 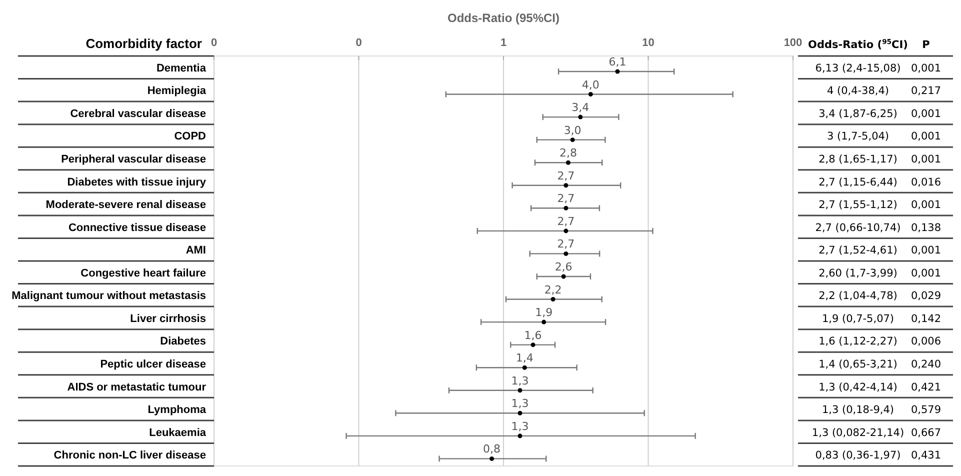 I want to click on y-tick-label: AIDS or metastatic tumour, so click(x=137, y=387).